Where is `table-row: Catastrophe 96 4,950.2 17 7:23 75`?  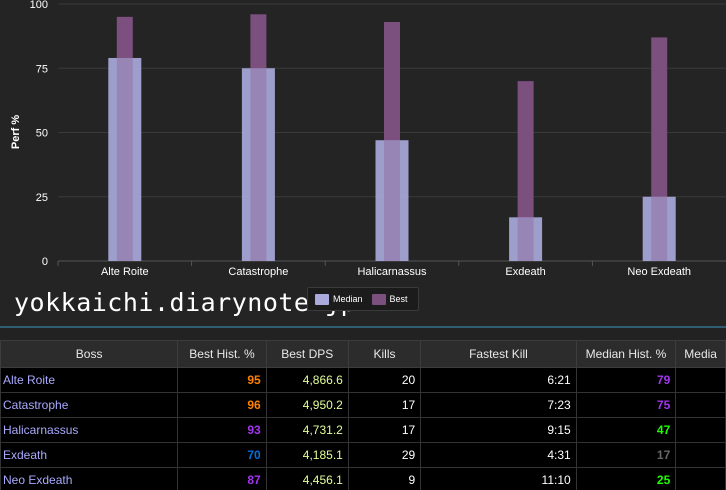
table-row: Catastrophe 96 4,950.2 17 7:23 75 is located at coordinates (363, 405).